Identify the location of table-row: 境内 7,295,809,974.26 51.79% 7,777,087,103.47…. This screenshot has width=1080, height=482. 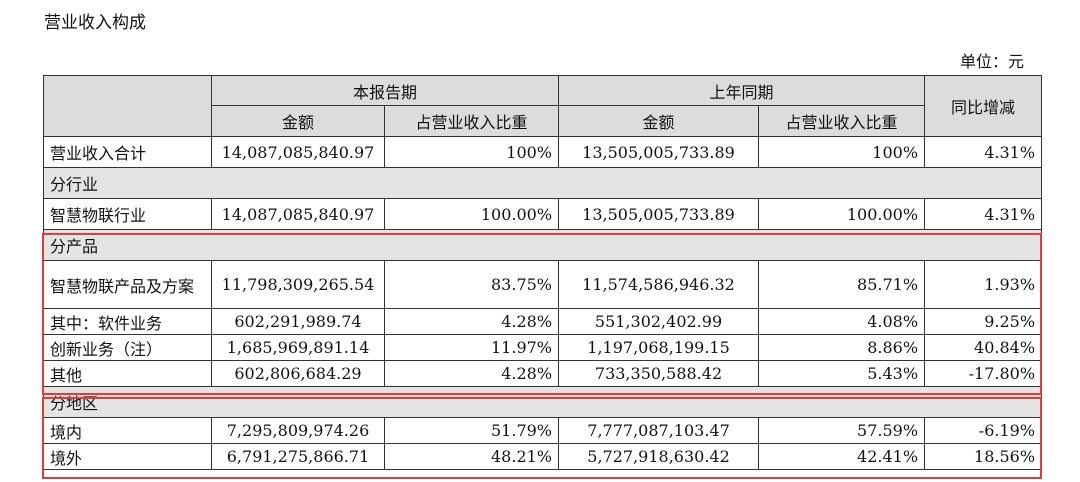
(543, 430).